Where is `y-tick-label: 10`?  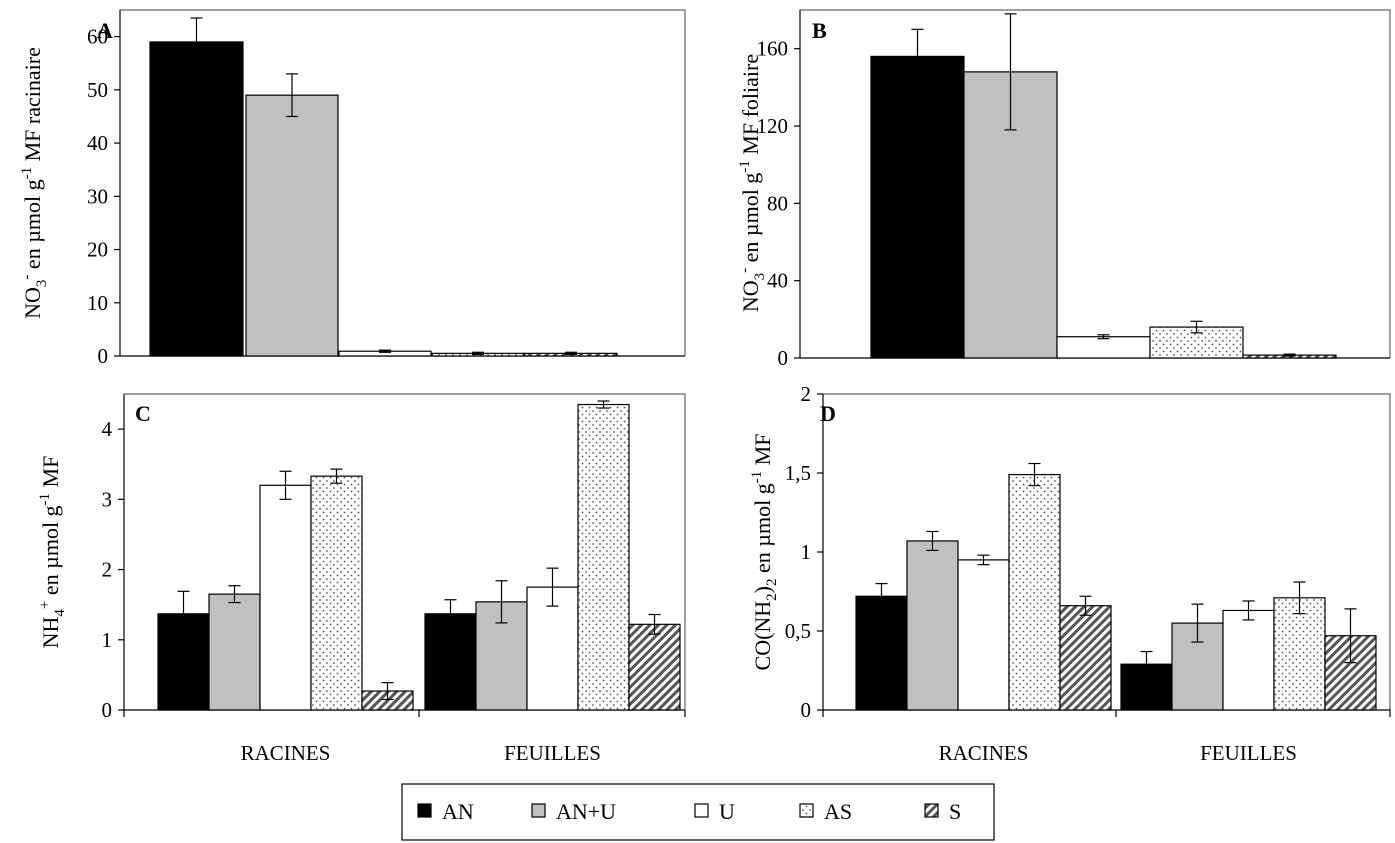 y-tick-label: 10 is located at coordinates (97, 303).